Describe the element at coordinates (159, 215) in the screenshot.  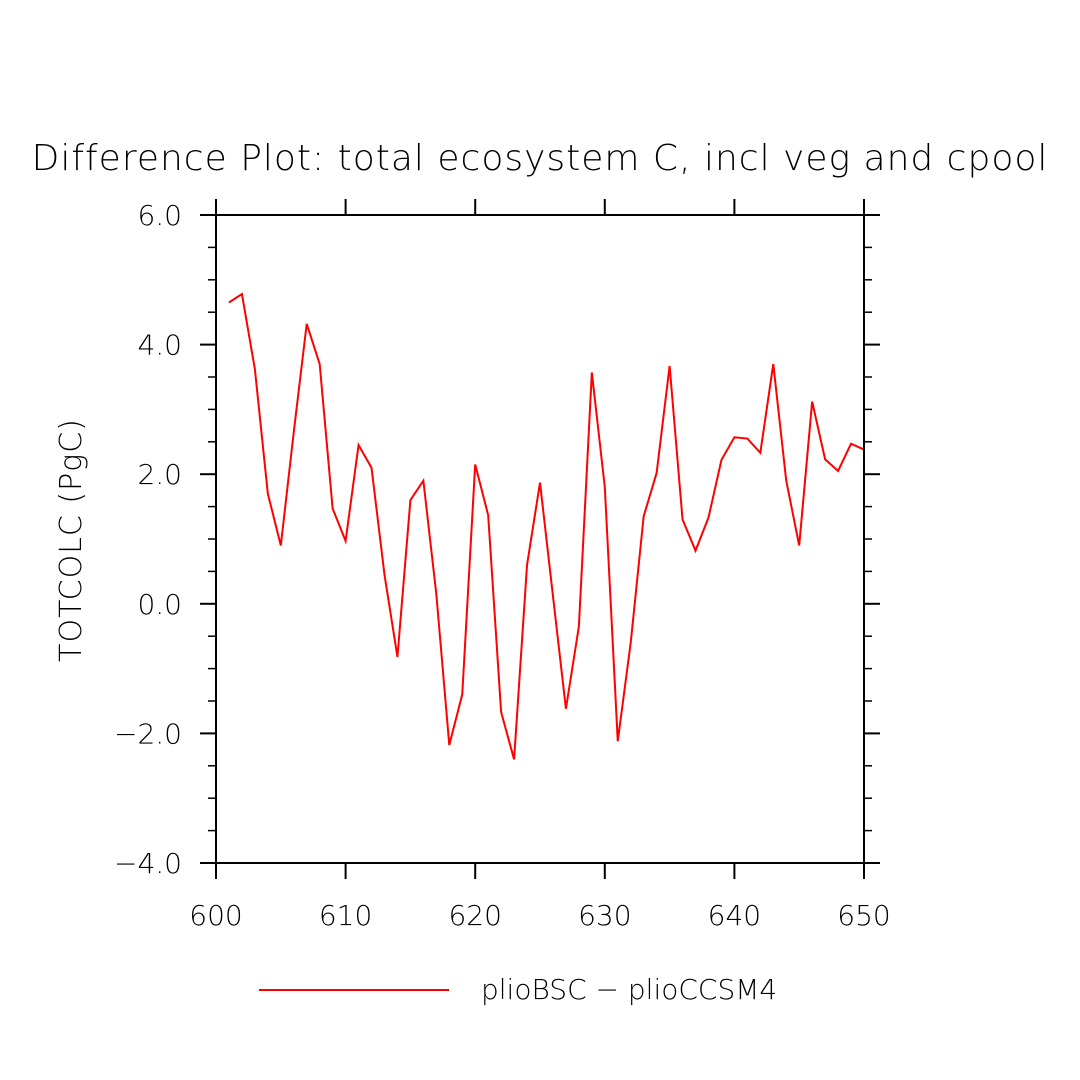
I see `y-tick-label: 6.0` at that location.